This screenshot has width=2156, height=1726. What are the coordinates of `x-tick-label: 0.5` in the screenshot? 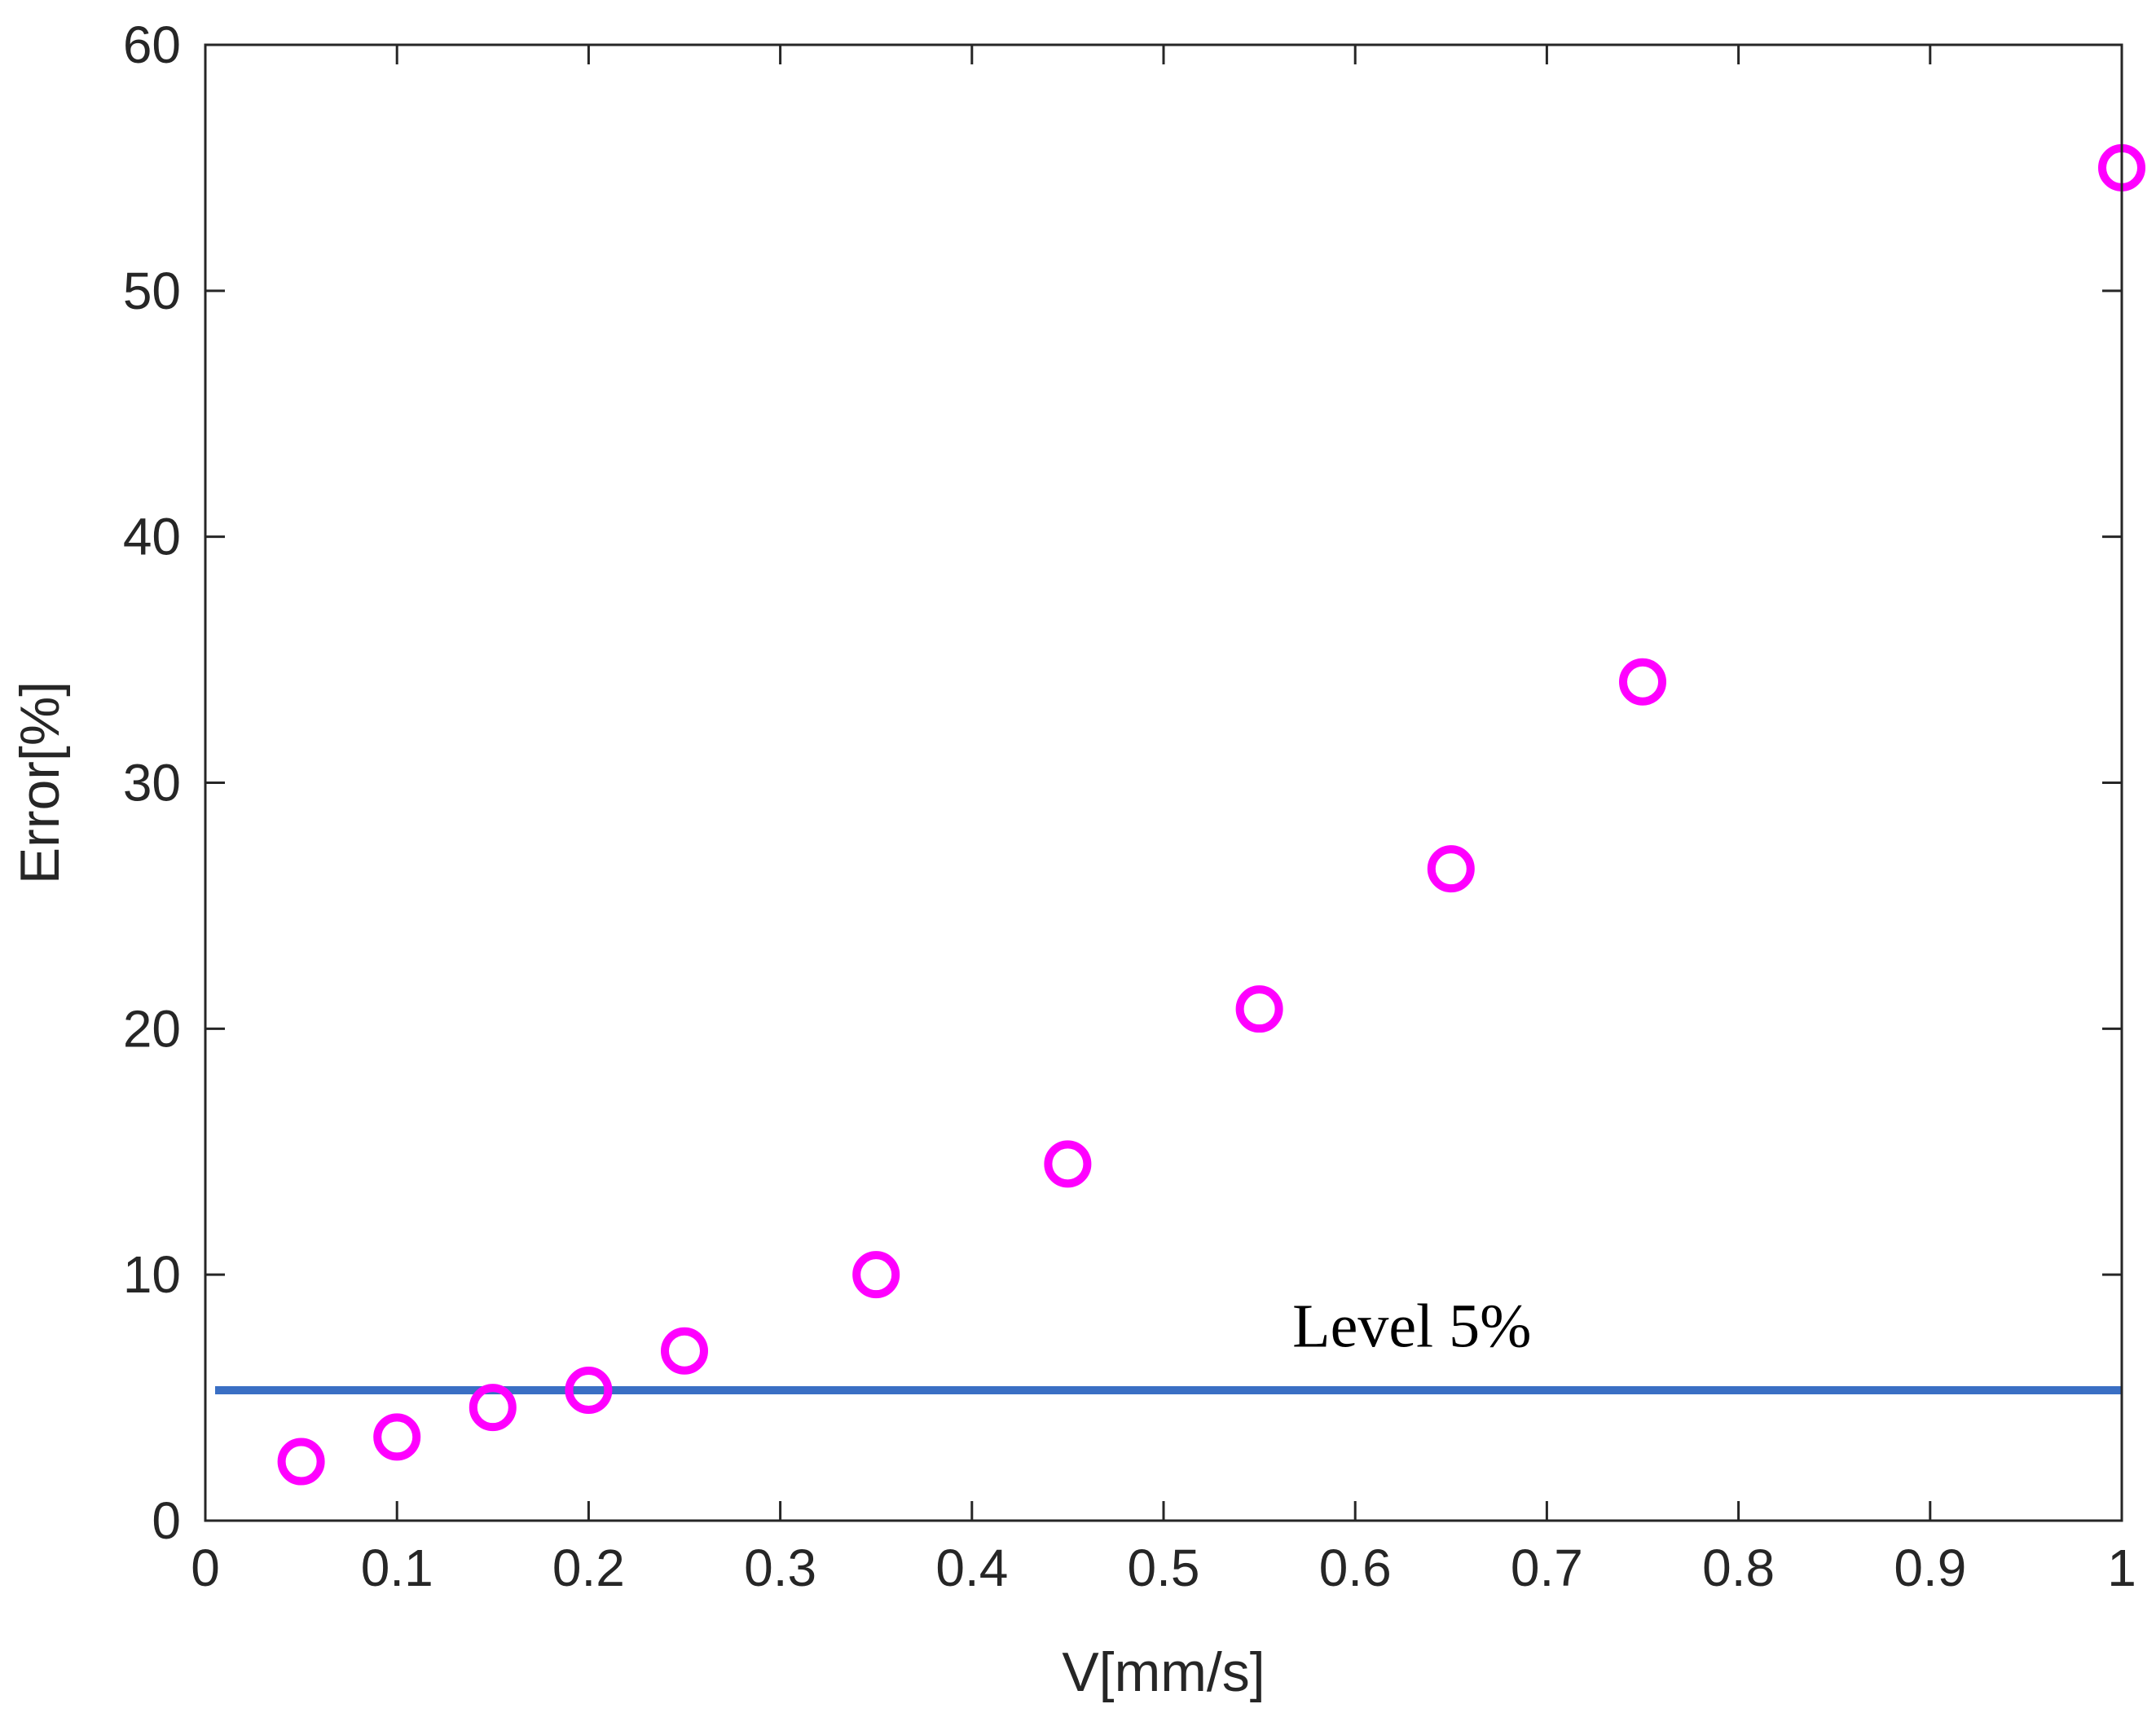 It's located at (1164, 1568).